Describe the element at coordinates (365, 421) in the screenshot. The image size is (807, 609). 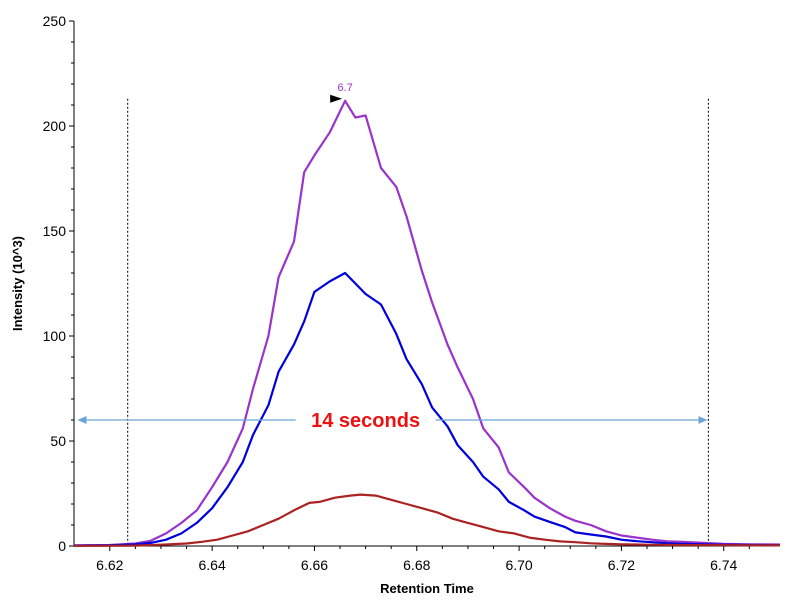
I see `span-annotation-text: 14 seconds` at that location.